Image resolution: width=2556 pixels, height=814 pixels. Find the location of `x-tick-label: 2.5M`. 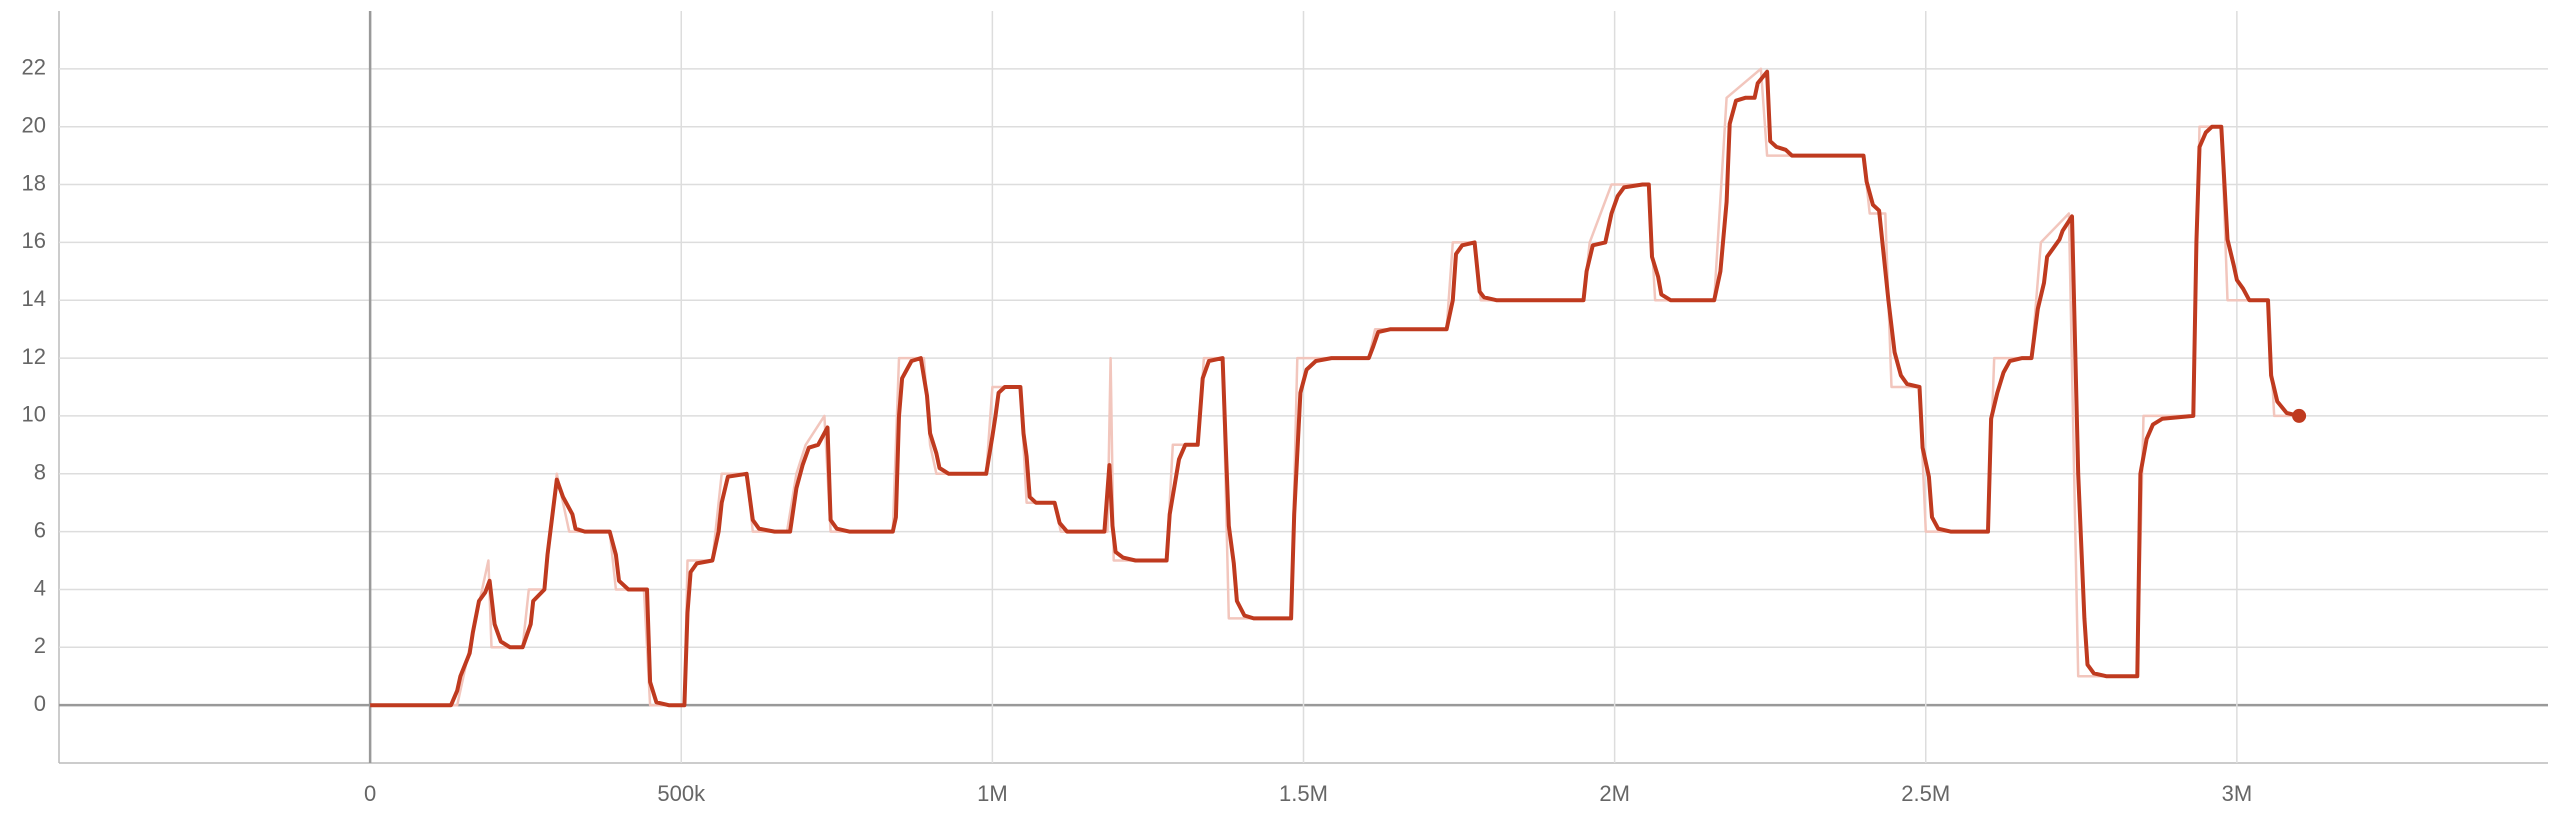

x-tick-label: 2.5M is located at coordinates (1925, 793).